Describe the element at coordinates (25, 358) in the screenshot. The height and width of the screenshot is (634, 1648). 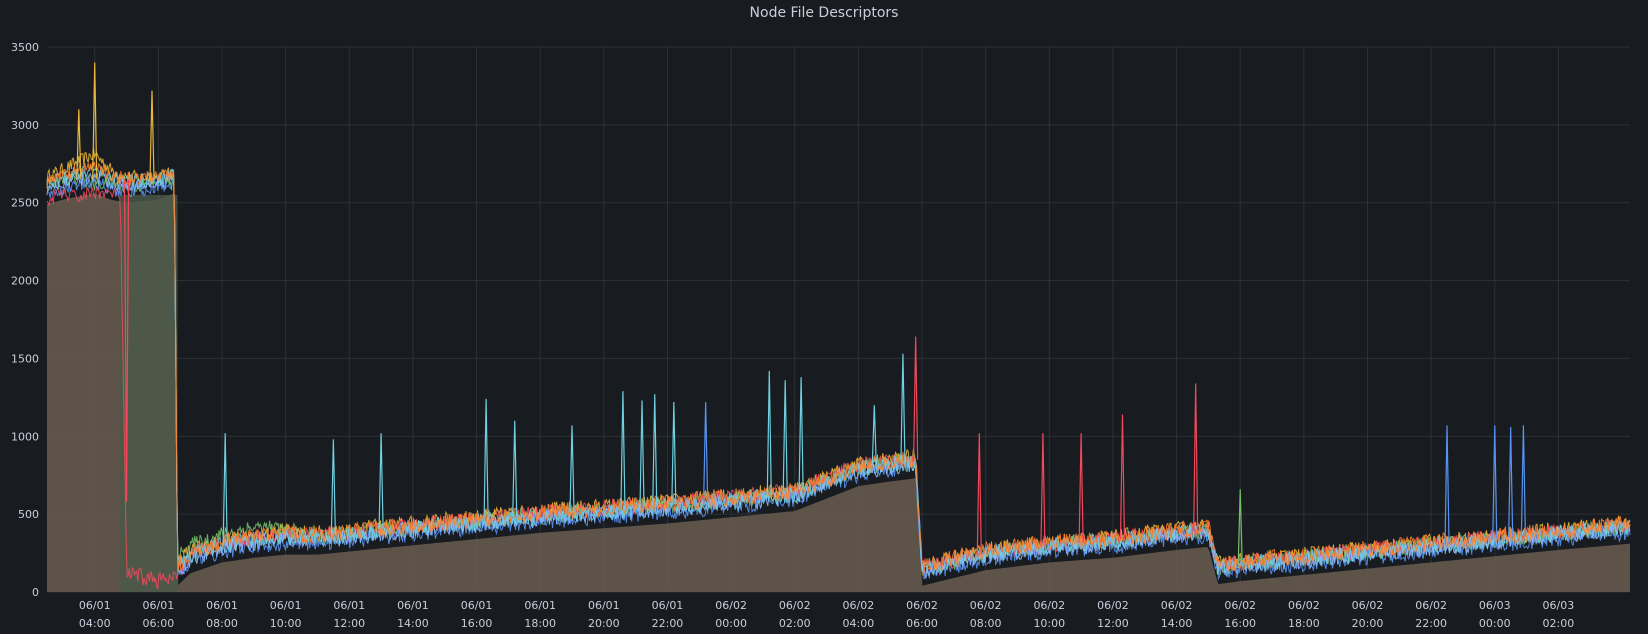
I see `y-tick-label: 1500` at that location.